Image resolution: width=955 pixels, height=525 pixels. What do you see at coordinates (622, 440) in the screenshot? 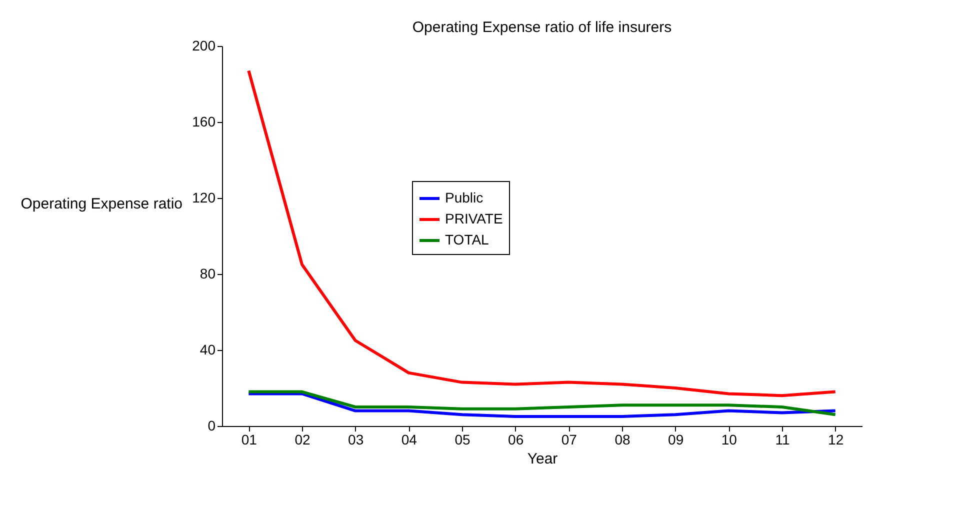
I see `x-tick-label: 08` at bounding box center [622, 440].